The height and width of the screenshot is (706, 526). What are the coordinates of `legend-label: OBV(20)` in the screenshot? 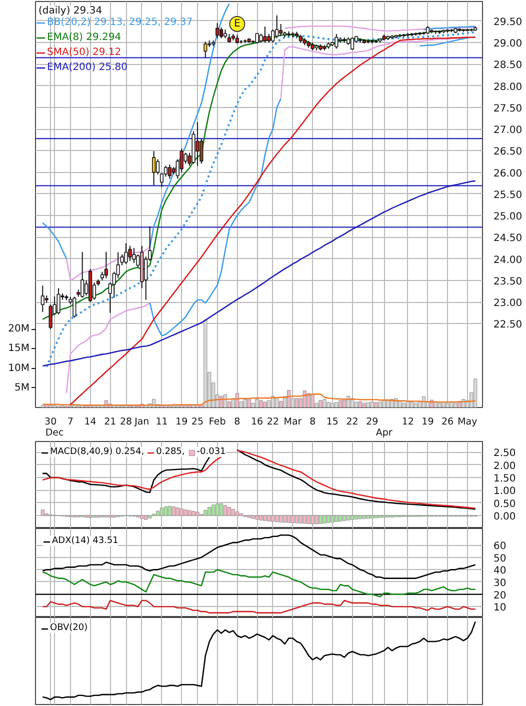 It's located at (69, 628).